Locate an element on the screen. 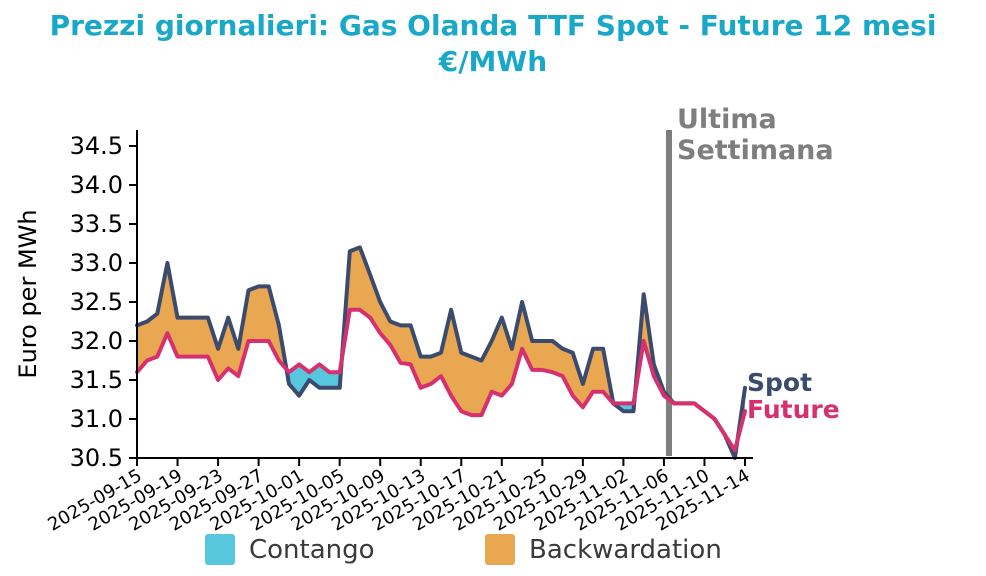 The image size is (986, 576). y-axis-label: Euro per MWh is located at coordinates (28, 293).